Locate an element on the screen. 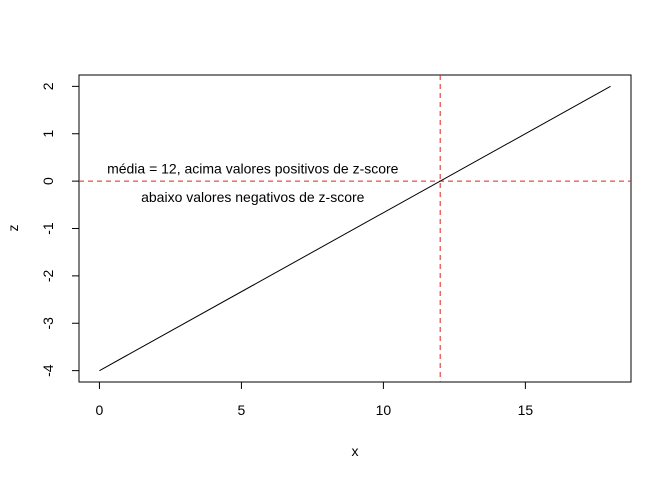 This screenshot has width=672, height=480. y-tick-label: -4 is located at coordinates (48, 370).